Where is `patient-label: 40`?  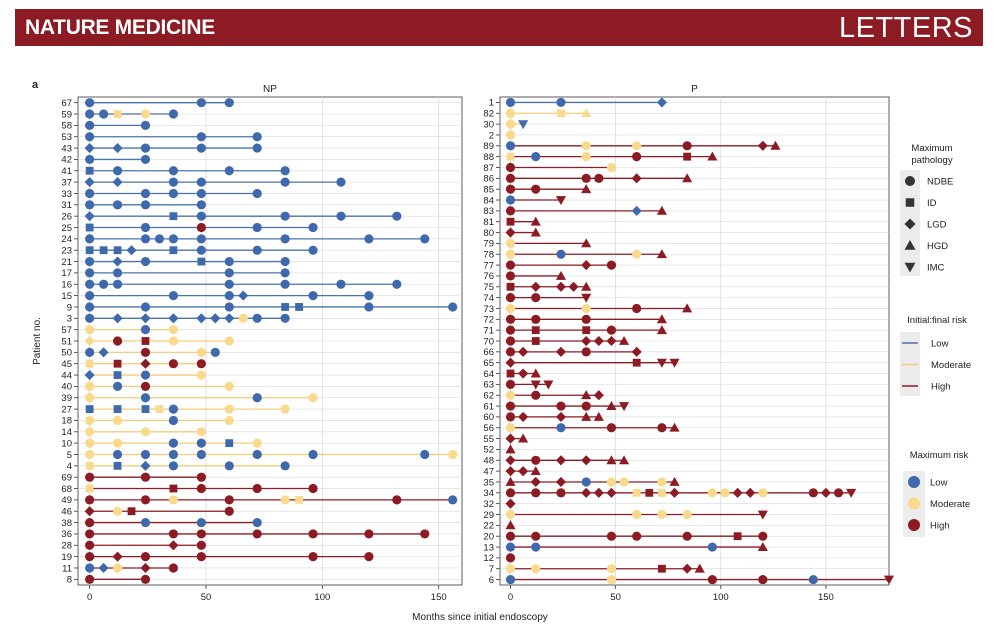 patient-label: 40 is located at coordinates (66, 387).